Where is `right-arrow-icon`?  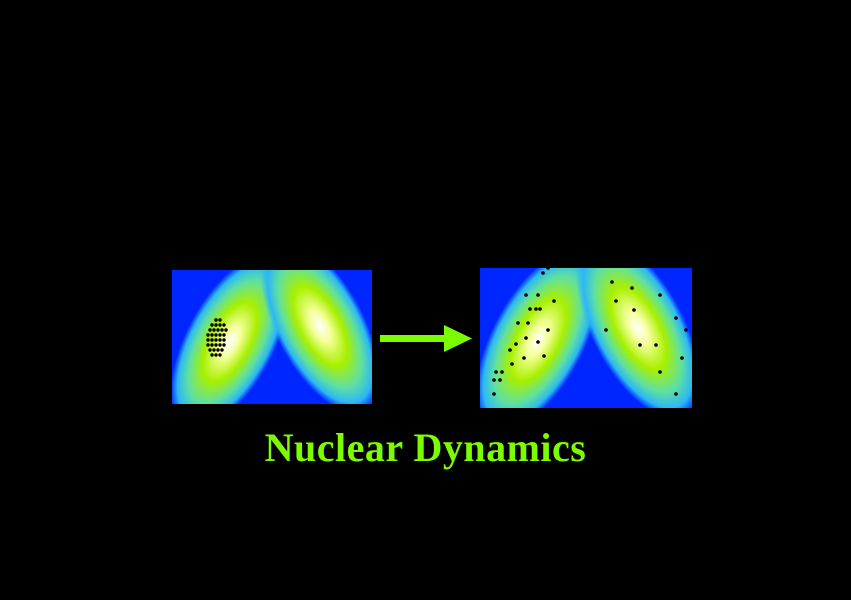 right-arrow-icon is located at coordinates (426, 338).